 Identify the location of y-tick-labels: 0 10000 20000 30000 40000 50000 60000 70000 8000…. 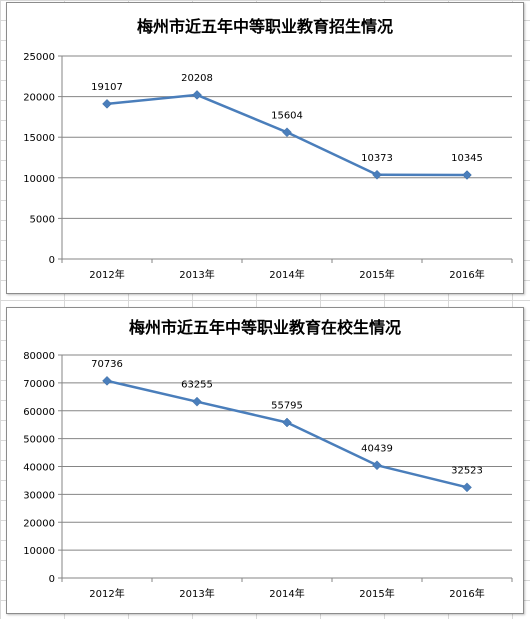
(39, 468).